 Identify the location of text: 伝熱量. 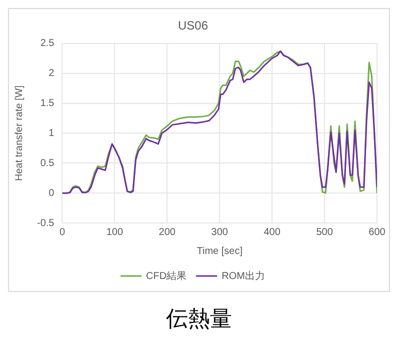
(199, 320).